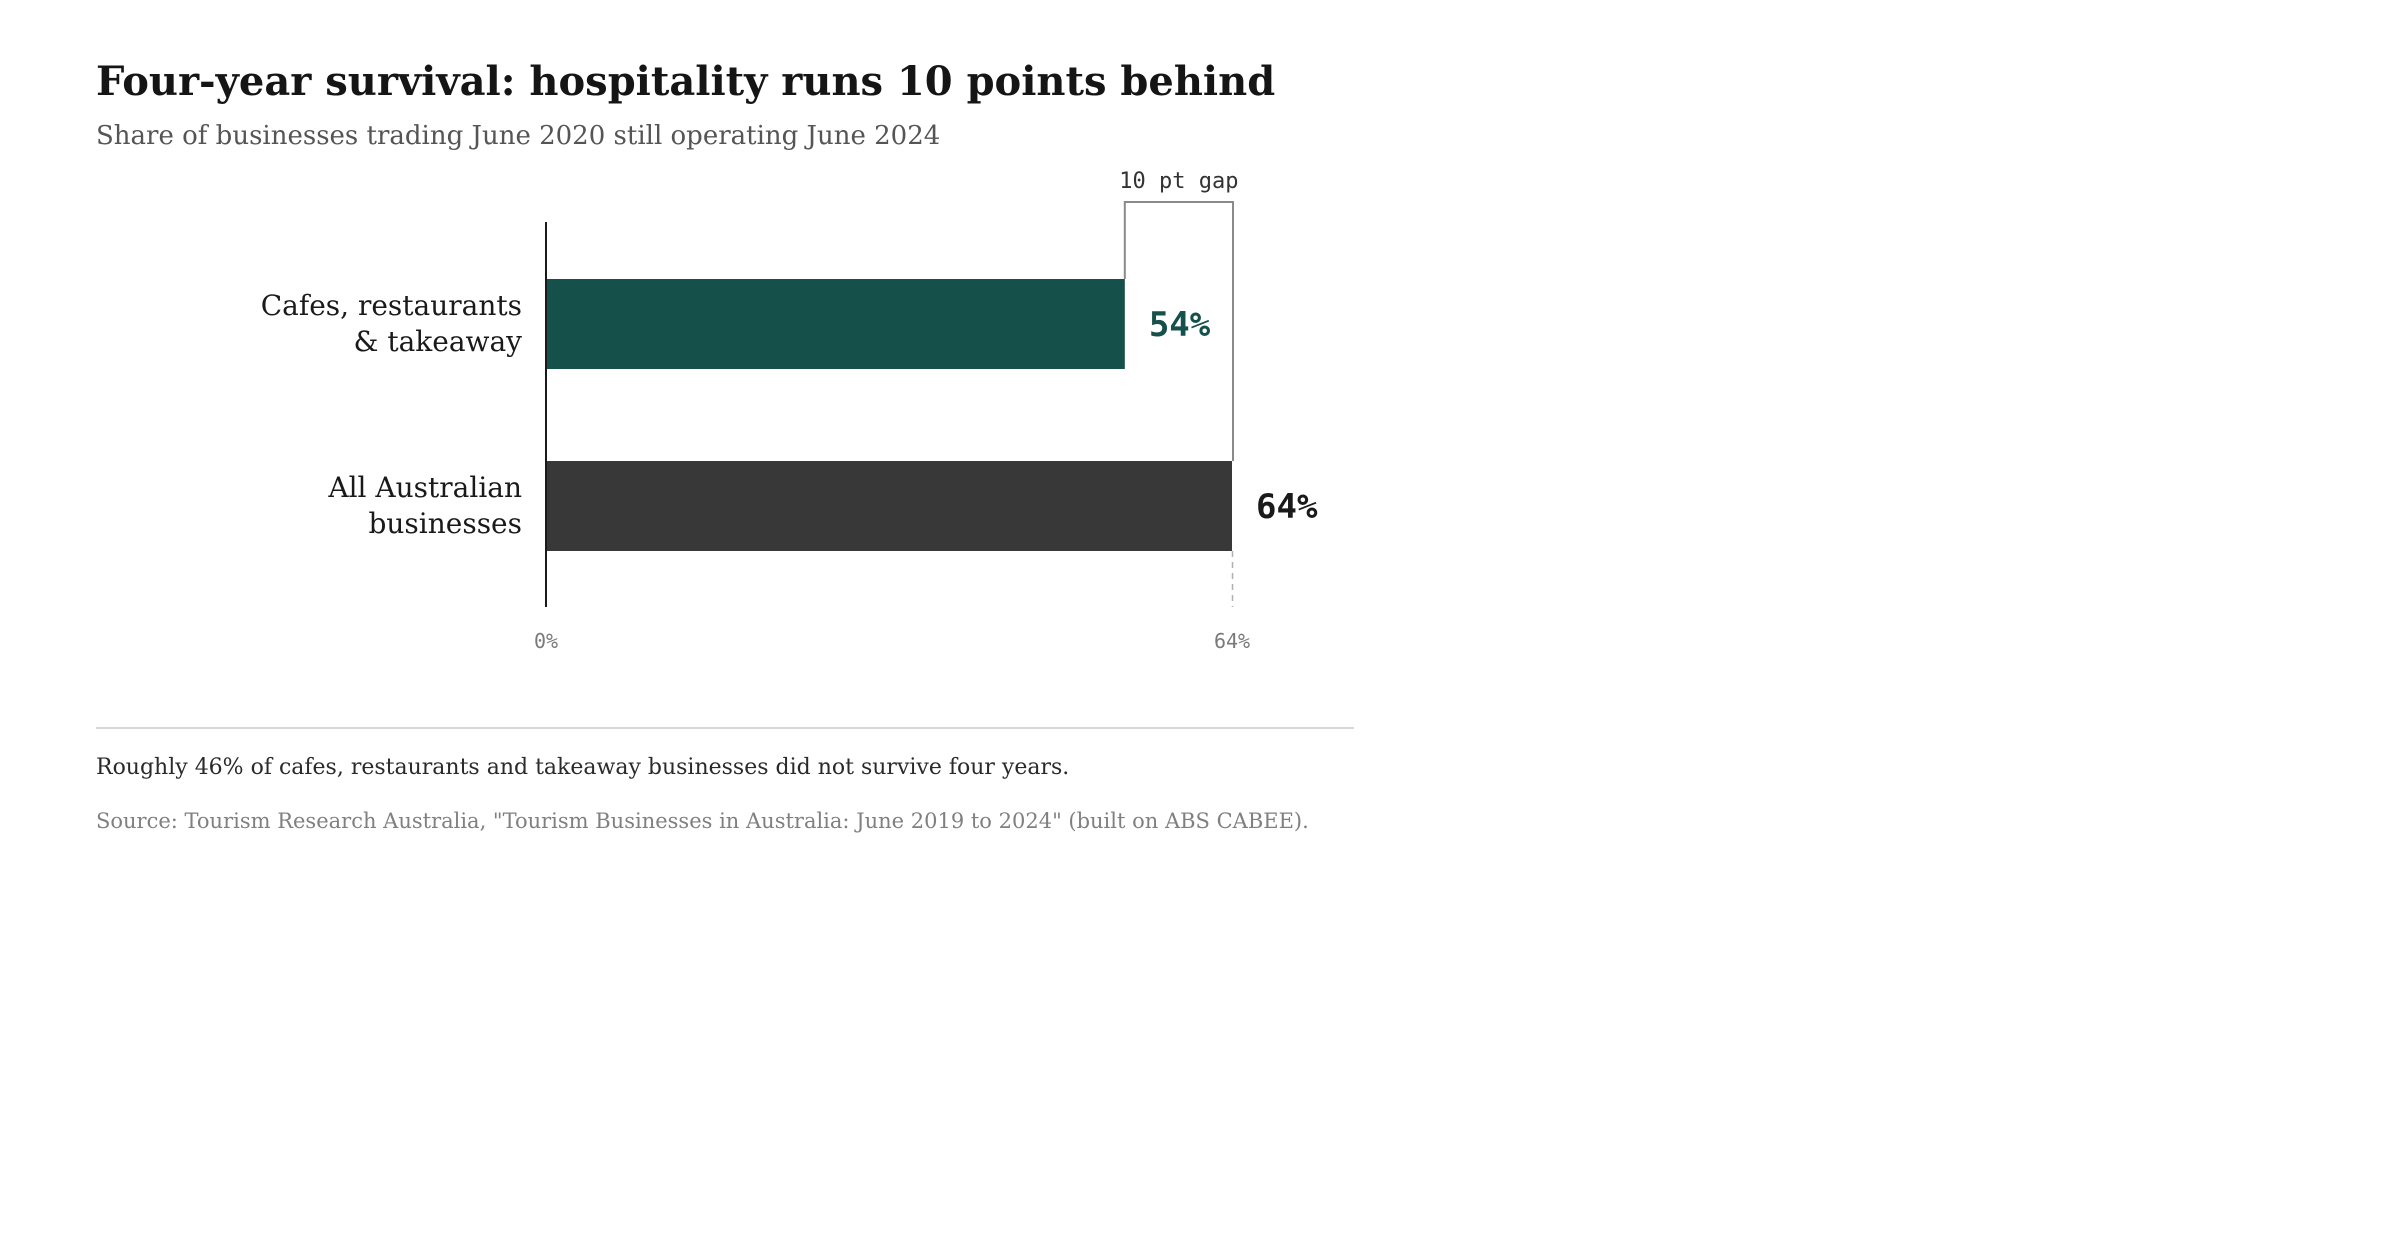  I want to click on value-label-0: 54%, so click(1180, 325).